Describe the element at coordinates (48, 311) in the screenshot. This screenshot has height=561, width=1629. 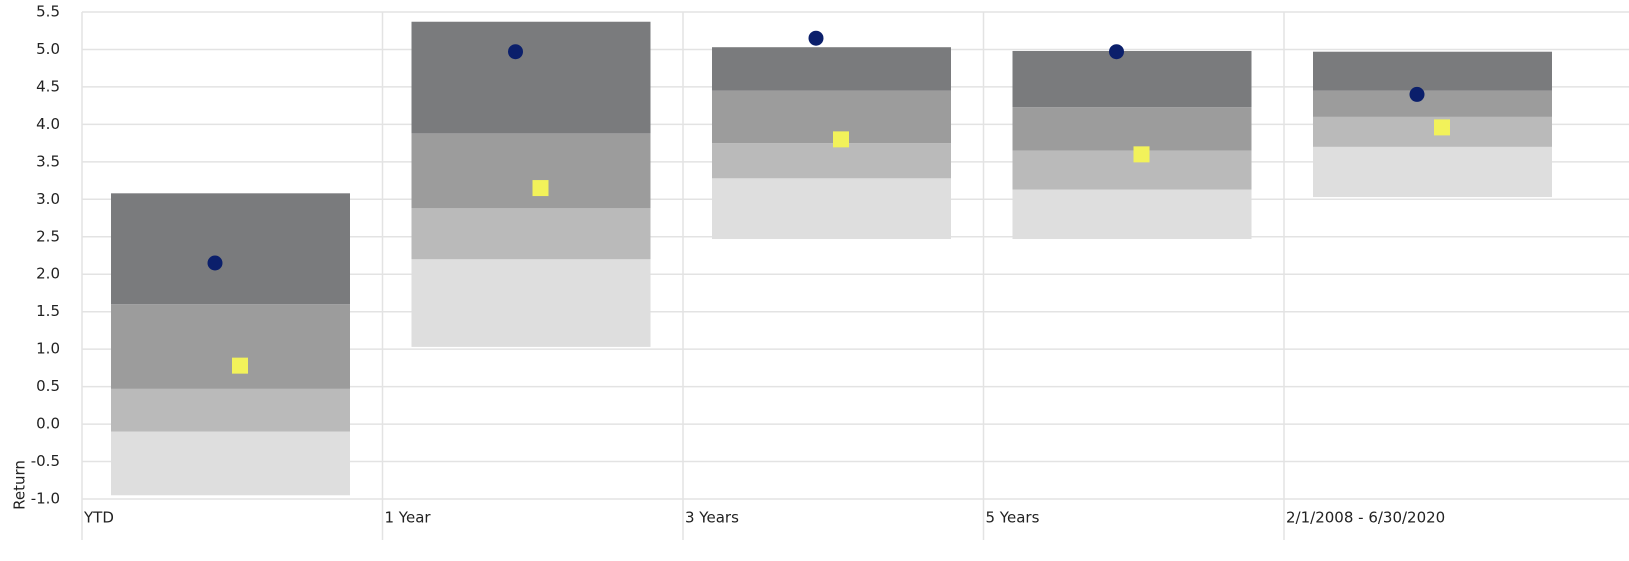
I see `y-tick-label: 1.5` at that location.